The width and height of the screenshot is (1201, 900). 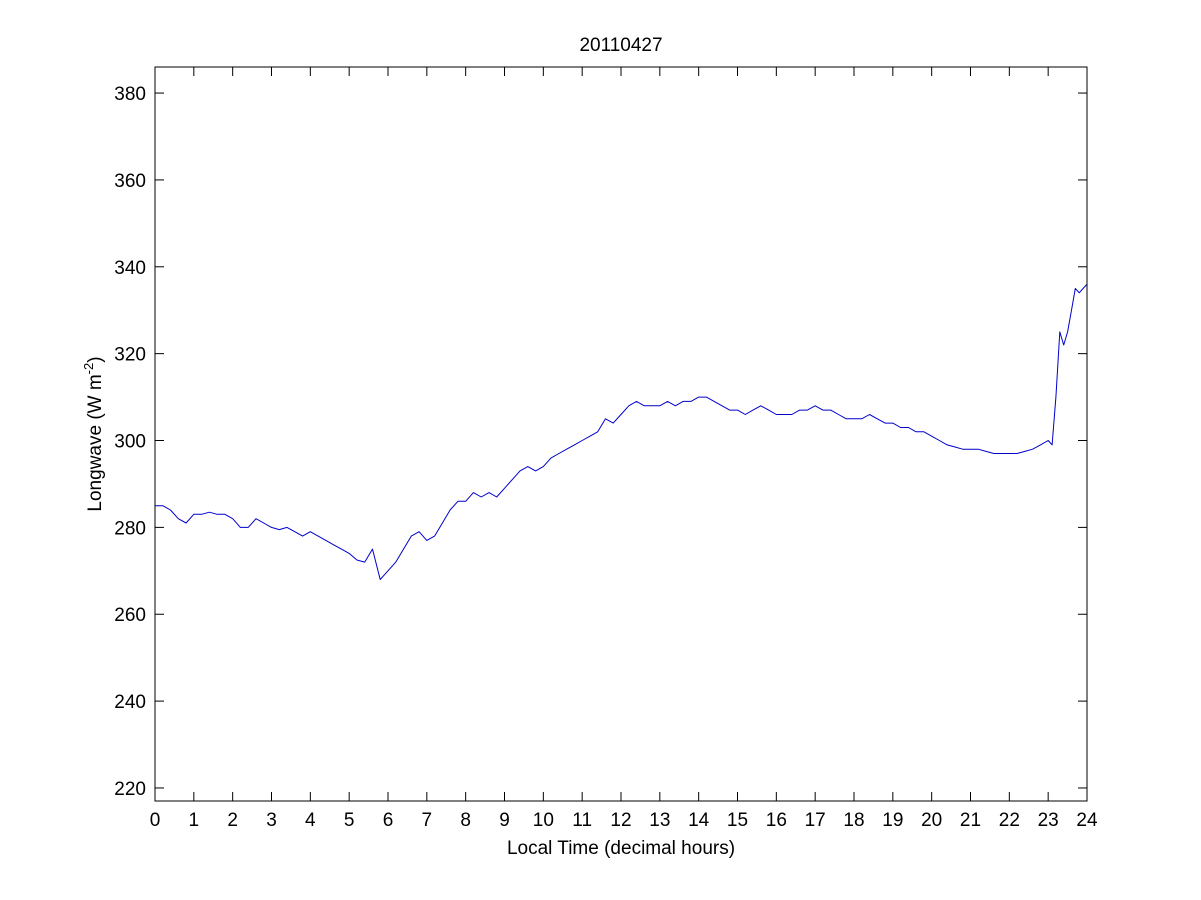 What do you see at coordinates (737, 820) in the screenshot?
I see `x-tick-label: 15` at bounding box center [737, 820].